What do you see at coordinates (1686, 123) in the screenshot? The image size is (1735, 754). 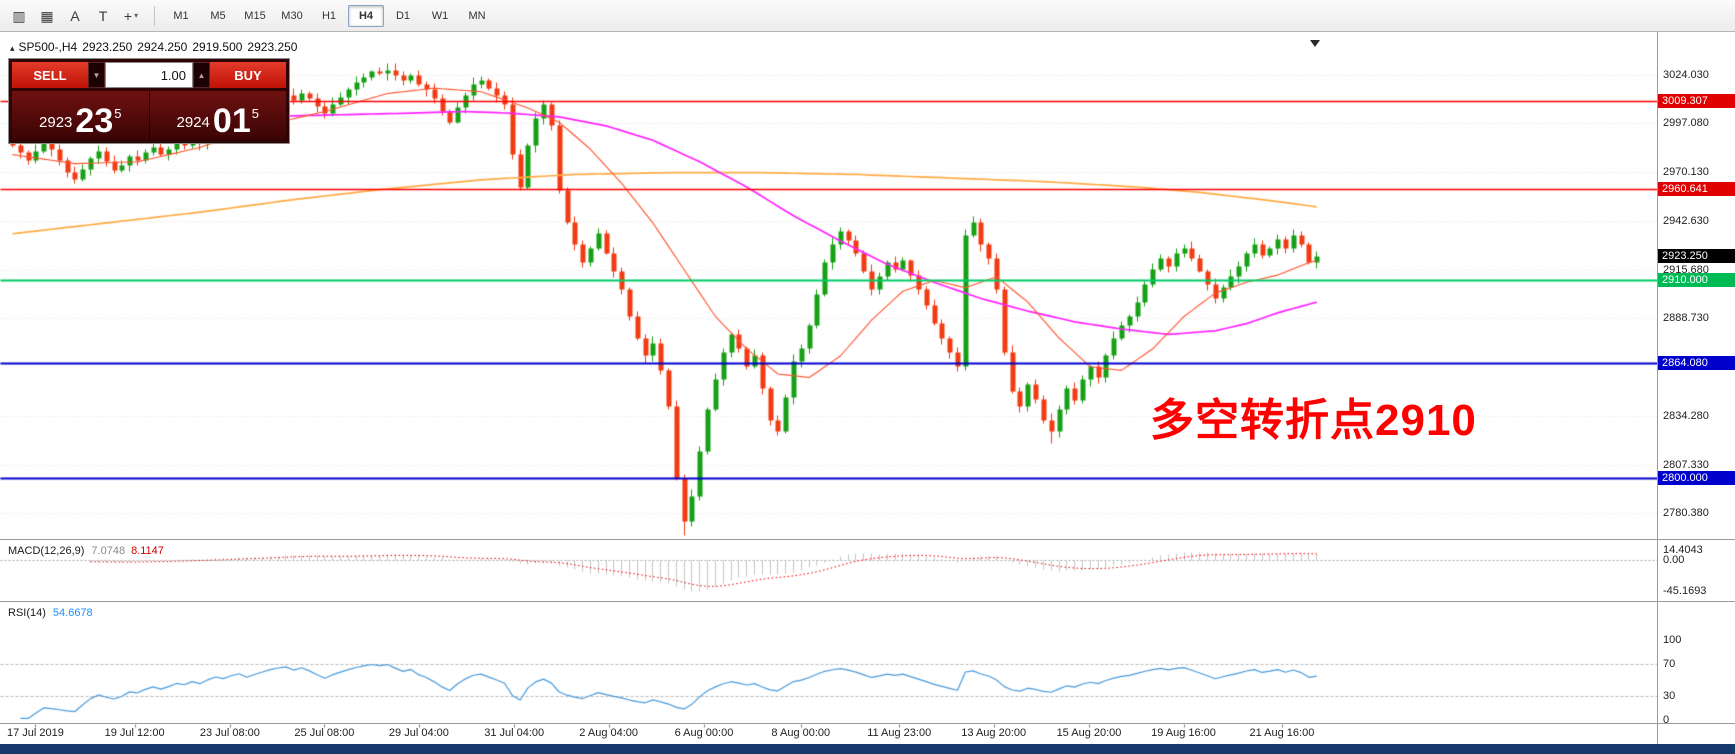 I see `price-tick-2997.080: 2997.080` at bounding box center [1686, 123].